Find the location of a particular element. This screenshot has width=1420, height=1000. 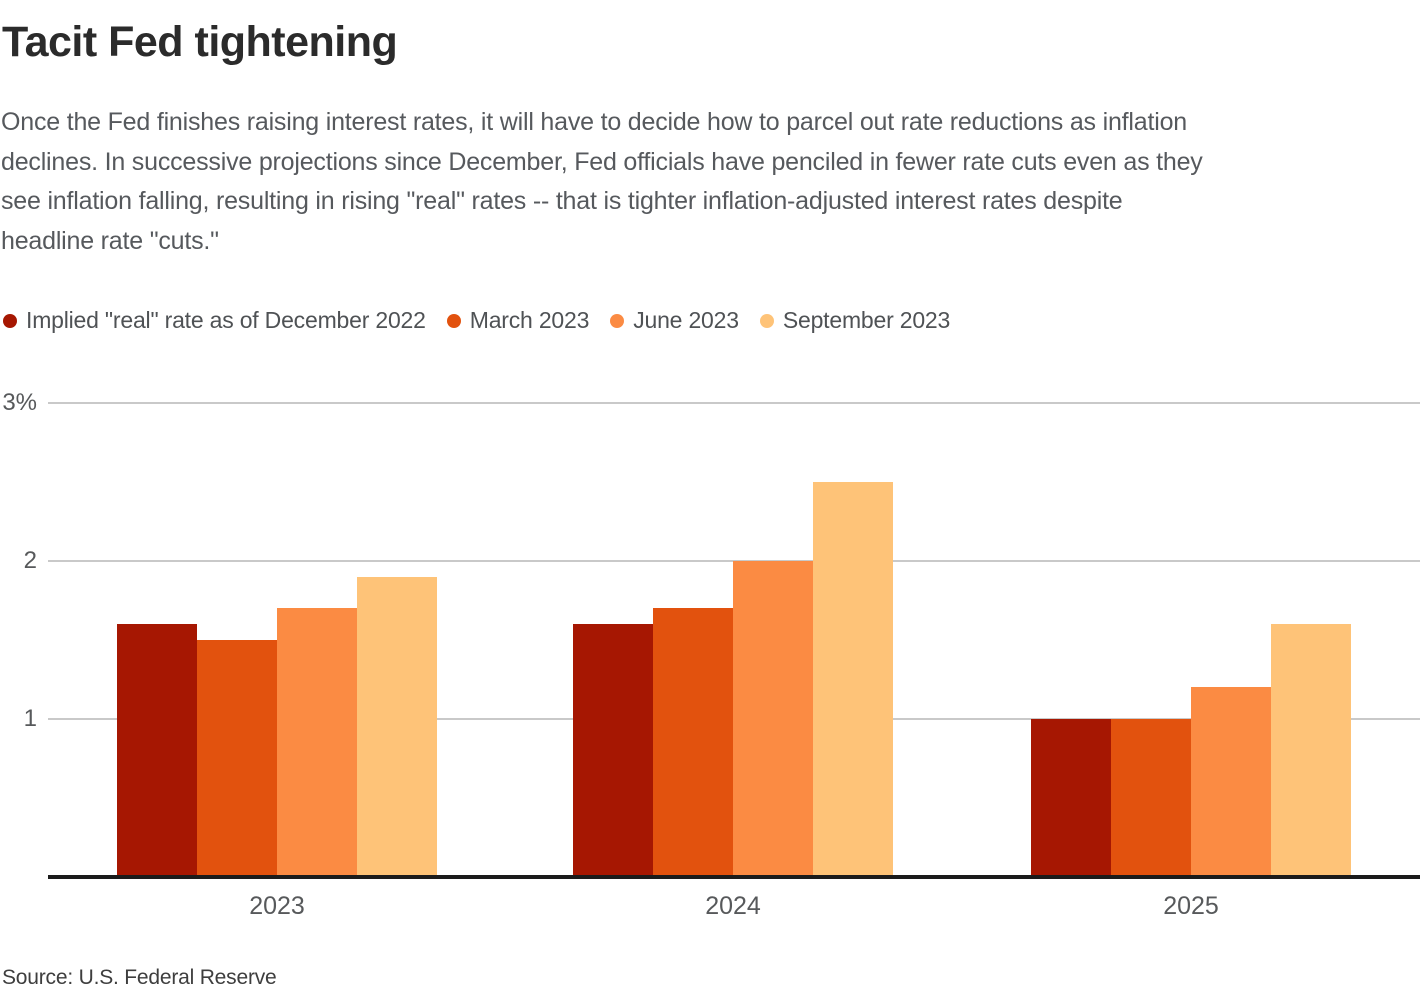

x-axis-tick-label: 2023 is located at coordinates (277, 906).